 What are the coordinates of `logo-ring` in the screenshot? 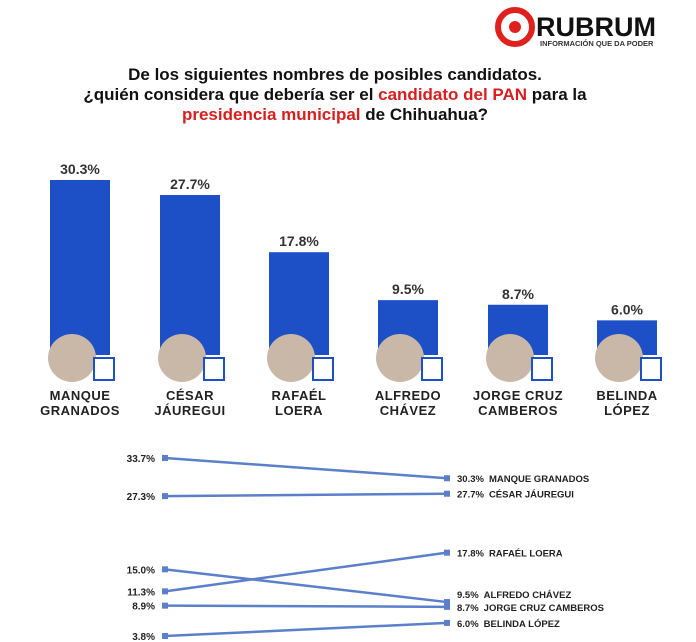 It's located at (515, 27).